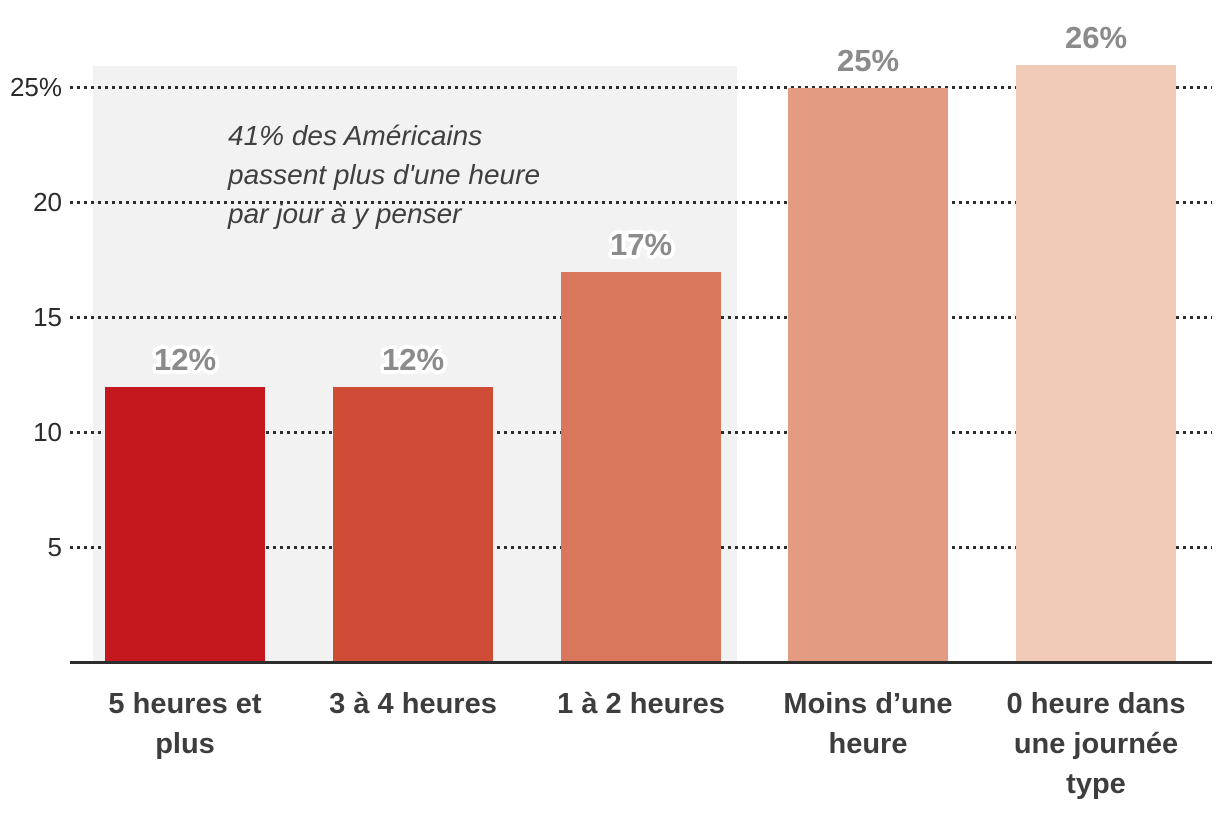 The image size is (1220, 834). What do you see at coordinates (413, 704) in the screenshot?
I see `x-category-label-2: 3 à 4 heures` at bounding box center [413, 704].